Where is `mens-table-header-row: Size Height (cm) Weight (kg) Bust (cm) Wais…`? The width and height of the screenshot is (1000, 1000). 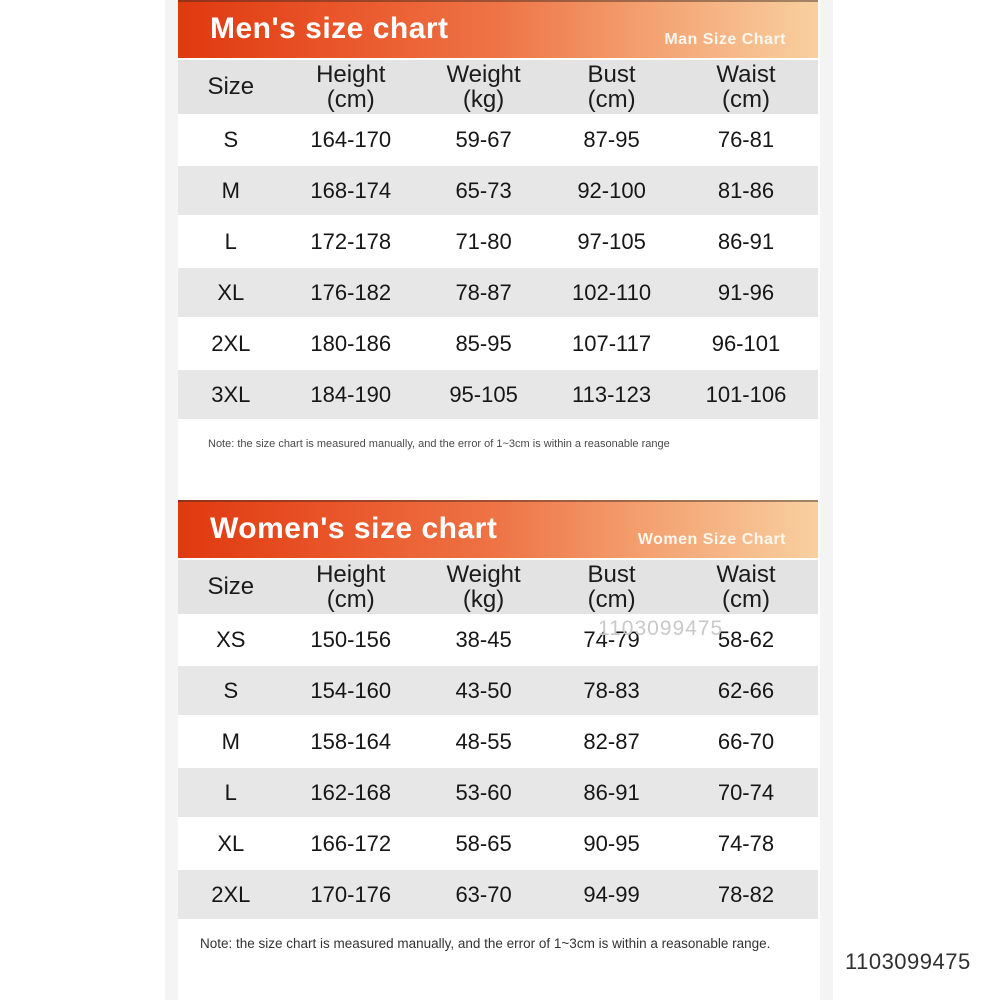
mens-table-header-row: Size Height (cm) Weight (kg) Bust (cm) Wais… is located at coordinates (498, 87).